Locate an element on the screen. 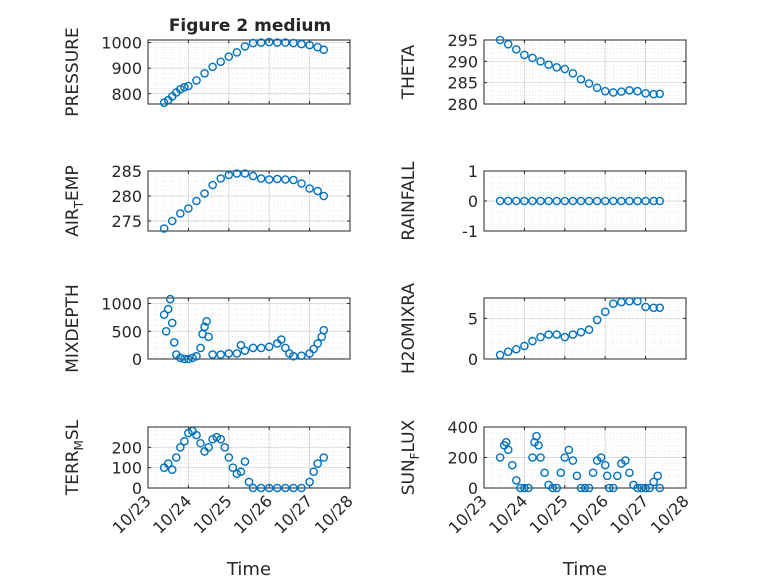 The width and height of the screenshot is (778, 583). y-tick-label: 280 is located at coordinates (126, 196).